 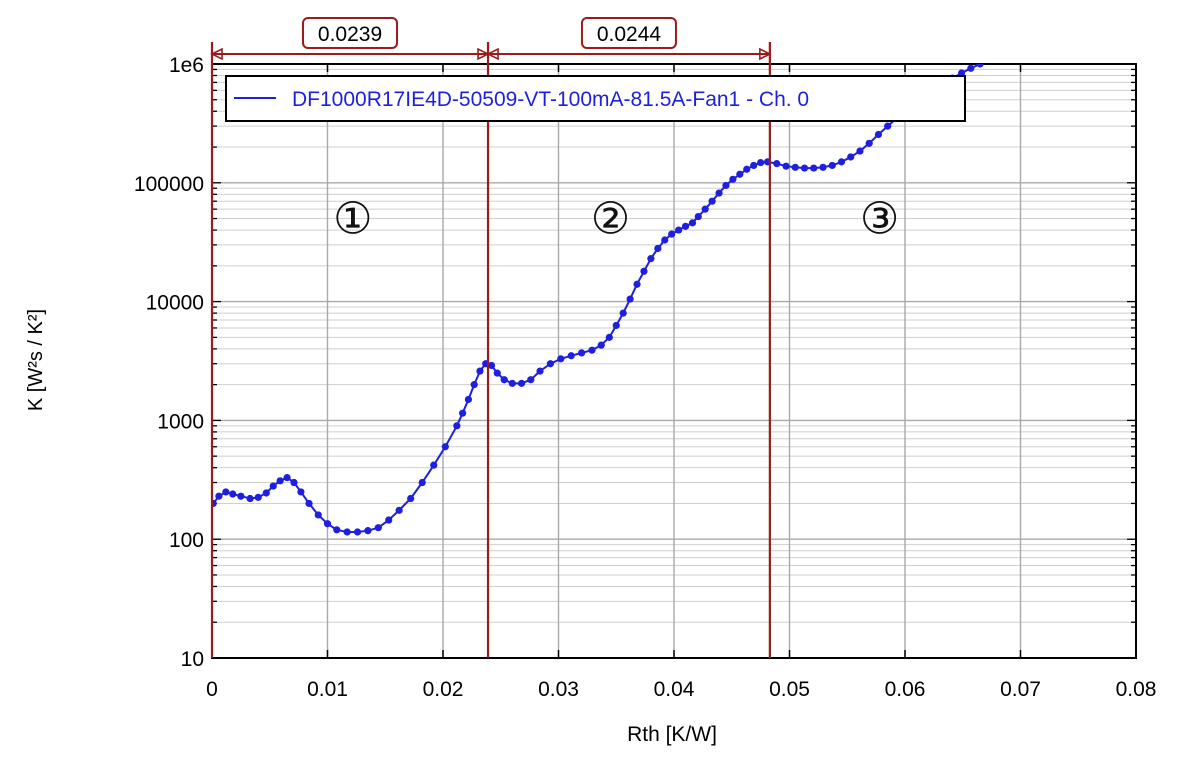 I want to click on y-tick-label: 10000, so click(x=175, y=303).